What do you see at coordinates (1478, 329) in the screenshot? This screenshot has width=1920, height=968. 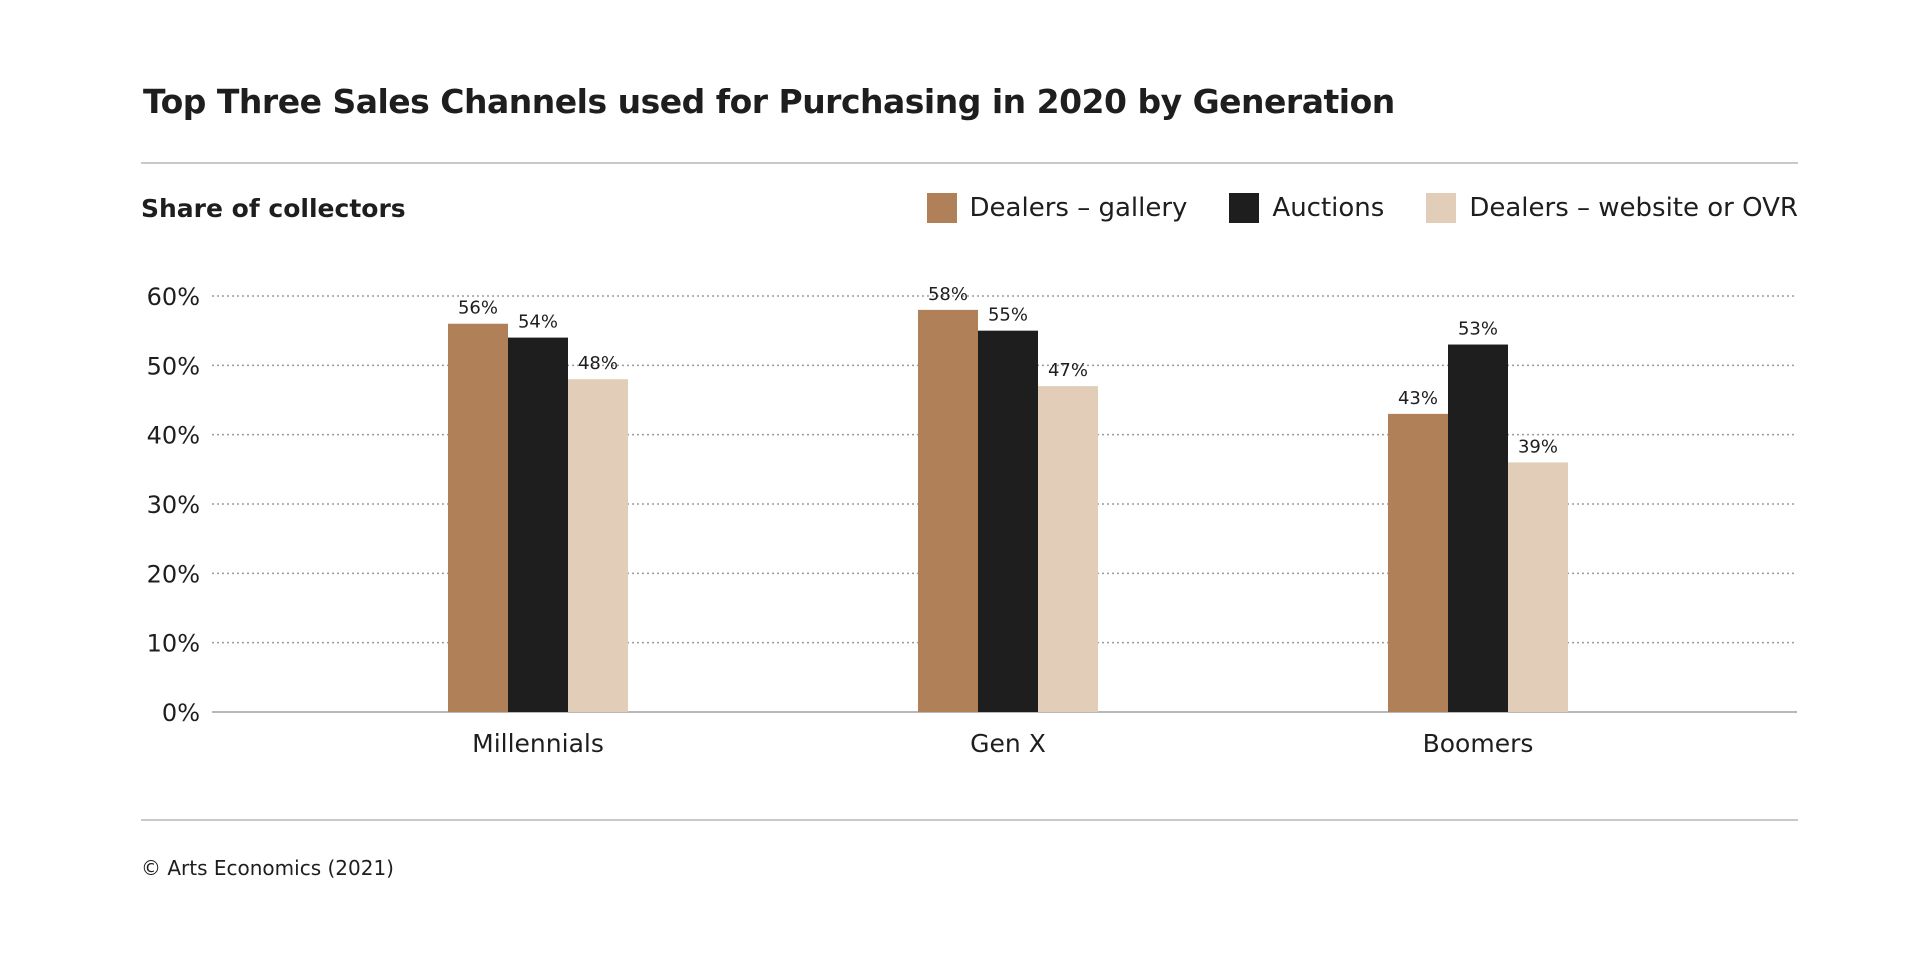 I see `data-label-boomers-auctions: 53%` at bounding box center [1478, 329].